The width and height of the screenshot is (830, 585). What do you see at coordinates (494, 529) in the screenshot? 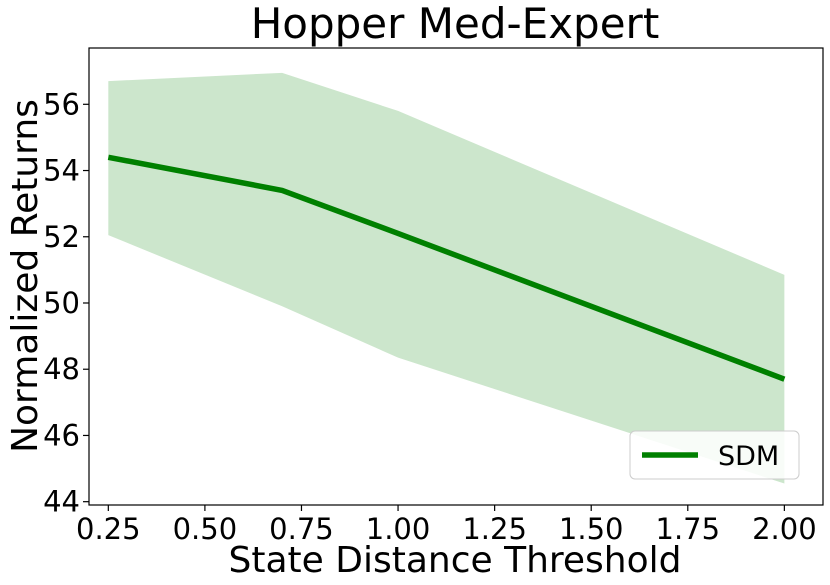
I see `x-tick-label: 1.25` at bounding box center [494, 529].